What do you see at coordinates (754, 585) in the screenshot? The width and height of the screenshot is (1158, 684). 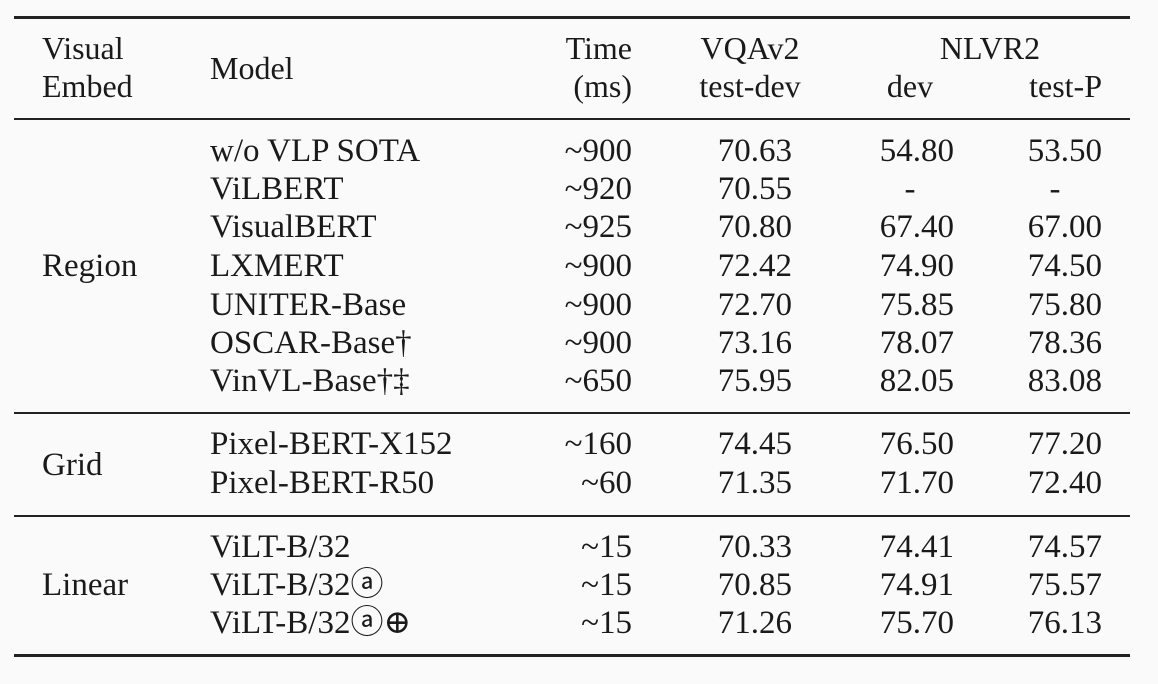 I see `vqa-value: 70.85` at bounding box center [754, 585].